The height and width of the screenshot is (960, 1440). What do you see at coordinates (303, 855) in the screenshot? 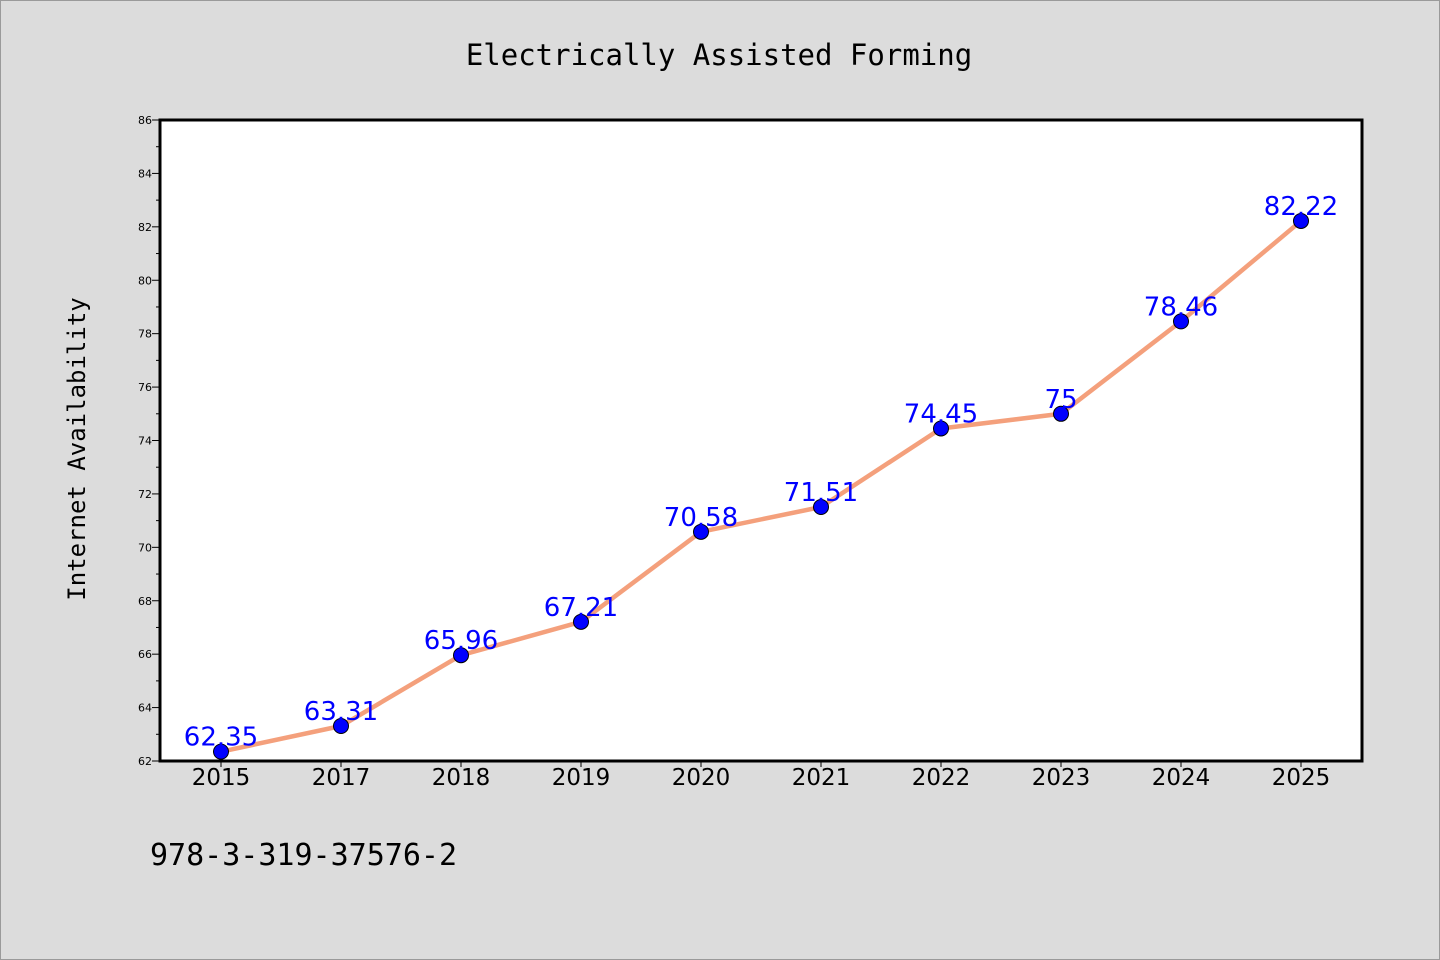
I see `isbn-caption: 978-3-319-37576-2` at bounding box center [303, 855].